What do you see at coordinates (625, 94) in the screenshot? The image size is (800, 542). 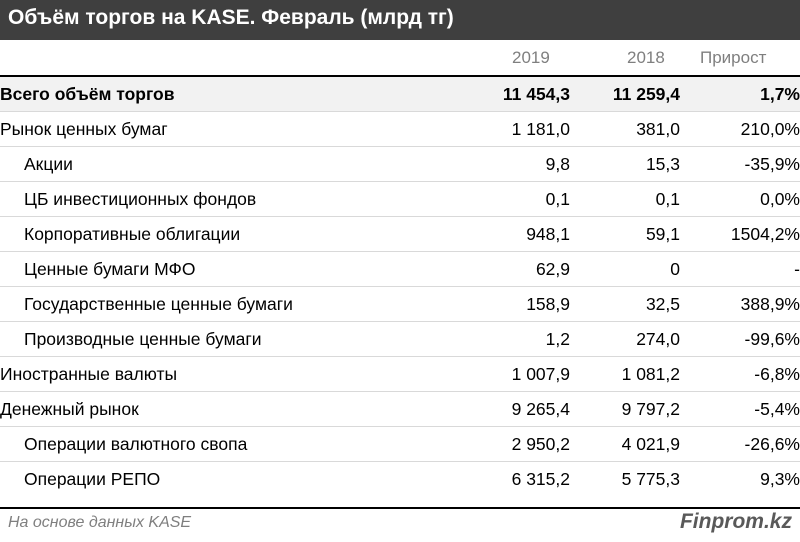 I see `value-2018: 11 259,4` at bounding box center [625, 94].